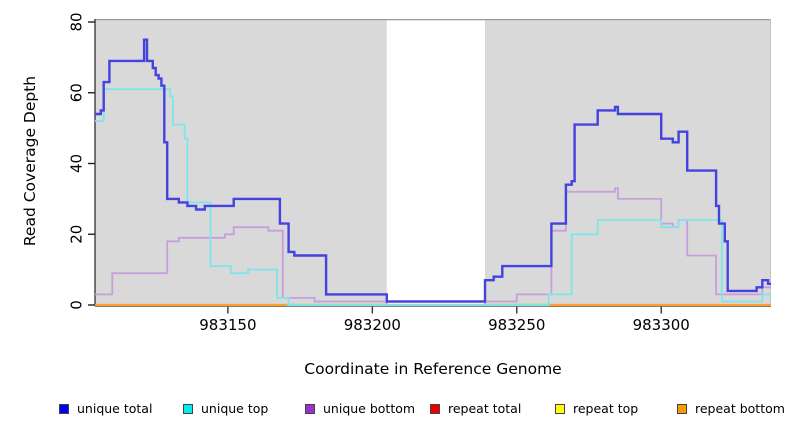 The height and width of the screenshot is (432, 792). I want to click on svg-text: 40, so click(76, 163).